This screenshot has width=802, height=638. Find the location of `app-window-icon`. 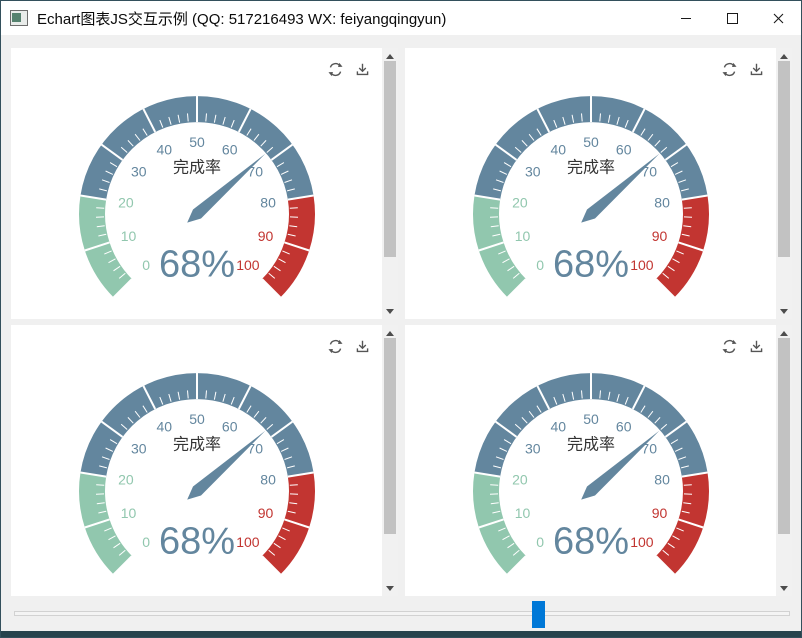

app-window-icon is located at coordinates (19, 18).